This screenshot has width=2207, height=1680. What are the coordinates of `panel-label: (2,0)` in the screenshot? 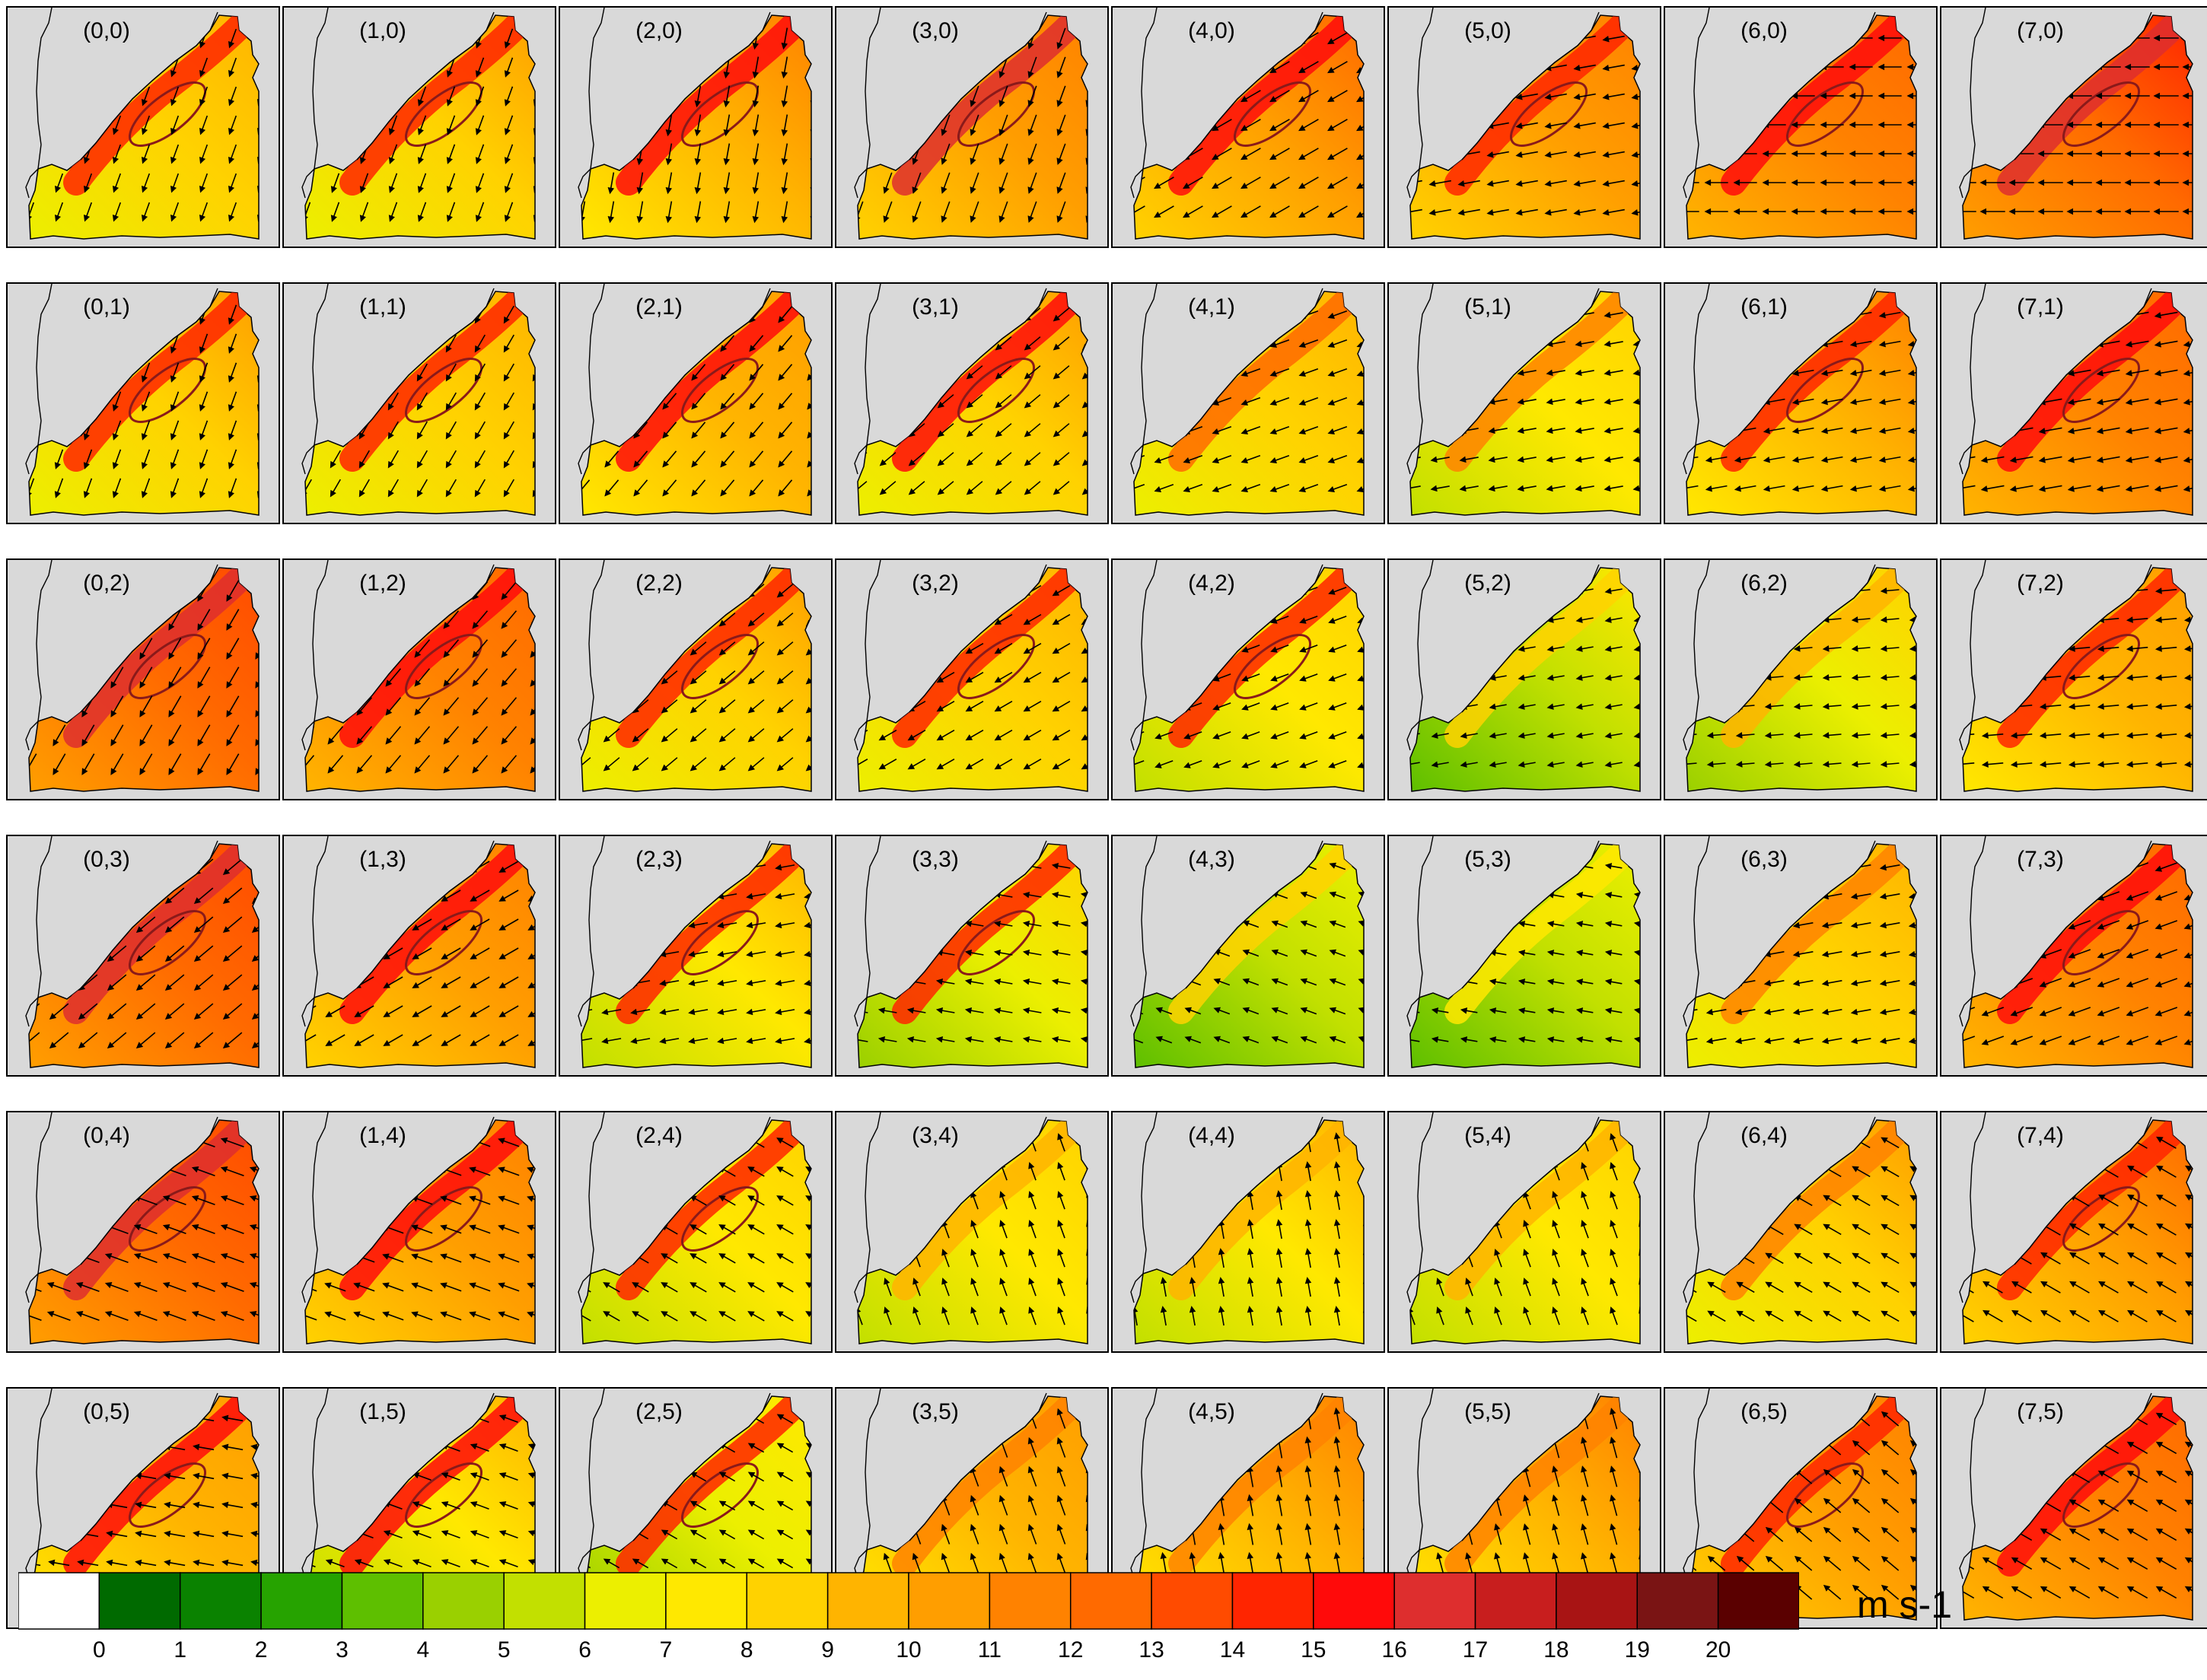 It's located at (659, 31).